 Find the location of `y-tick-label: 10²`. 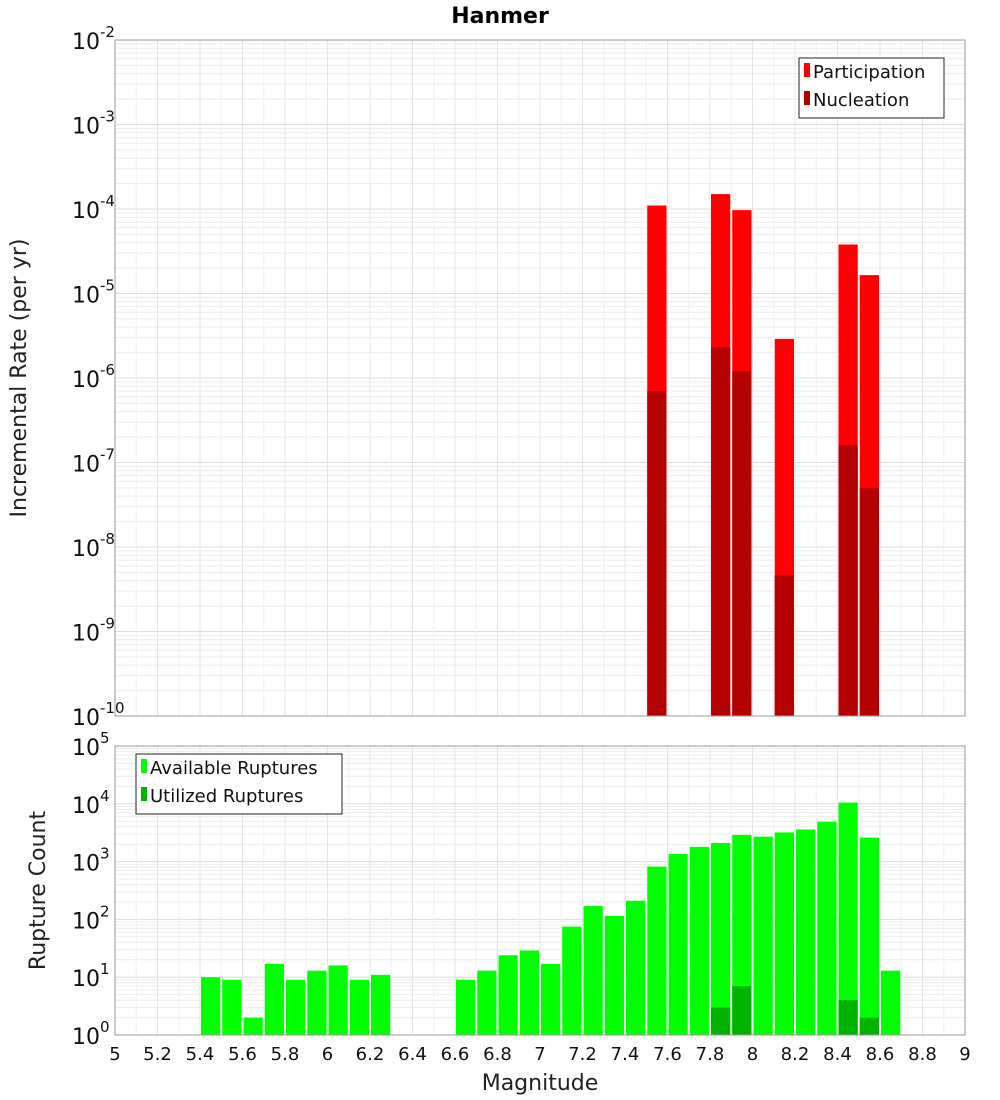

y-tick-label: 10² is located at coordinates (91, 918).